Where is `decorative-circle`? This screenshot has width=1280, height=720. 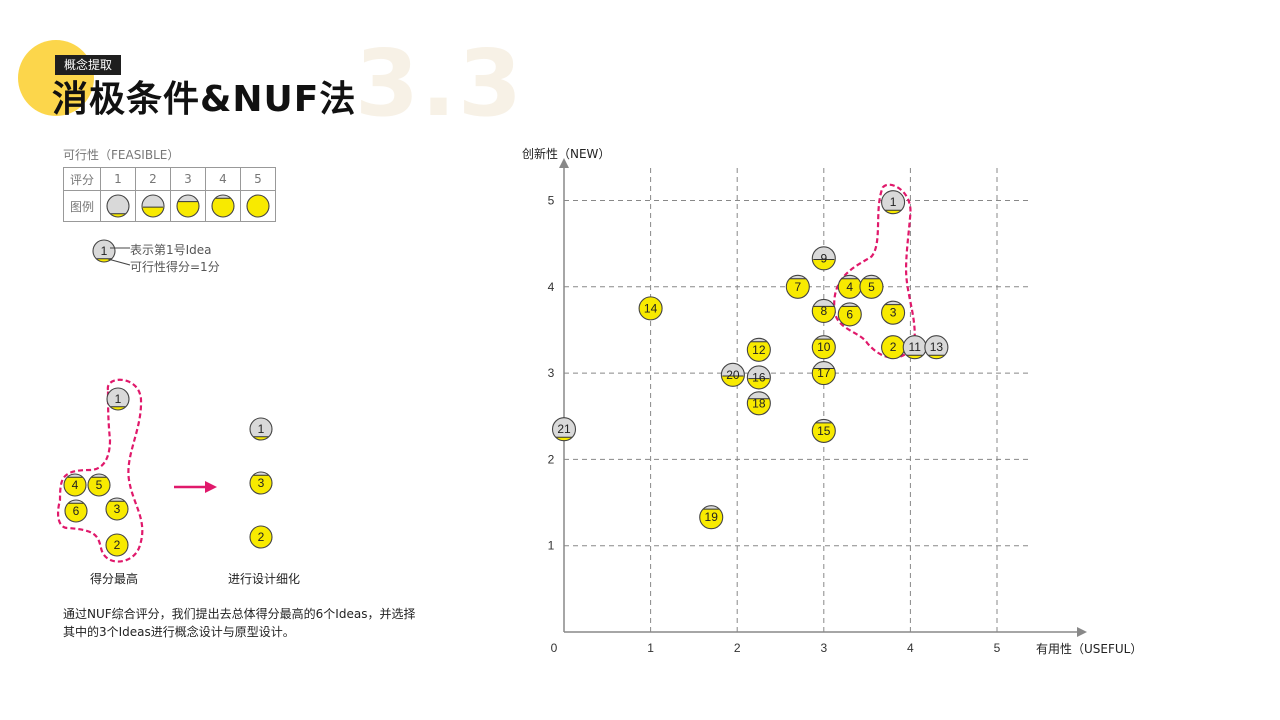 decorative-circle is located at coordinates (56, 78).